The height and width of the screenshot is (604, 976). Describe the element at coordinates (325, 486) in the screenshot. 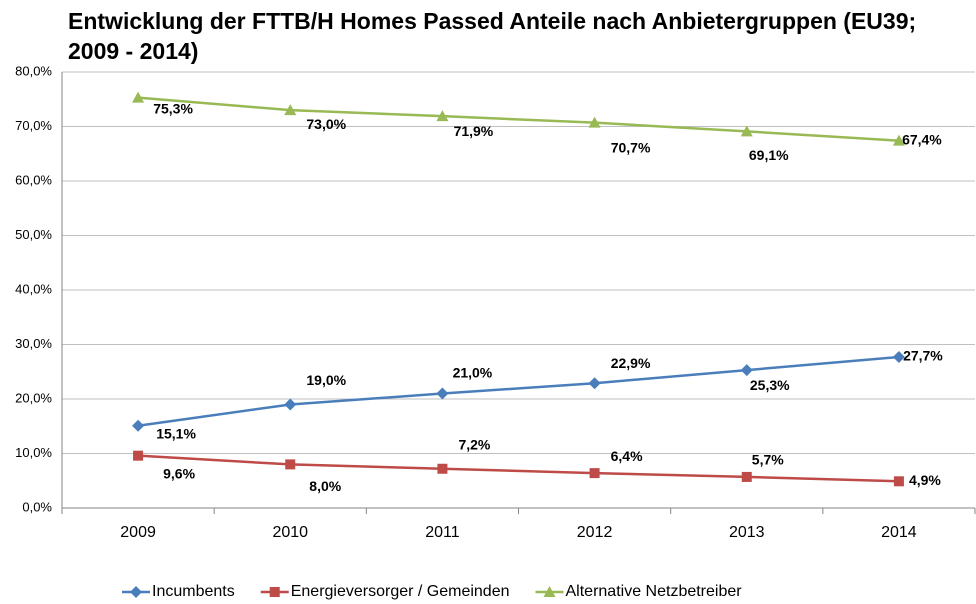

I see `data-label: 8,0%` at that location.